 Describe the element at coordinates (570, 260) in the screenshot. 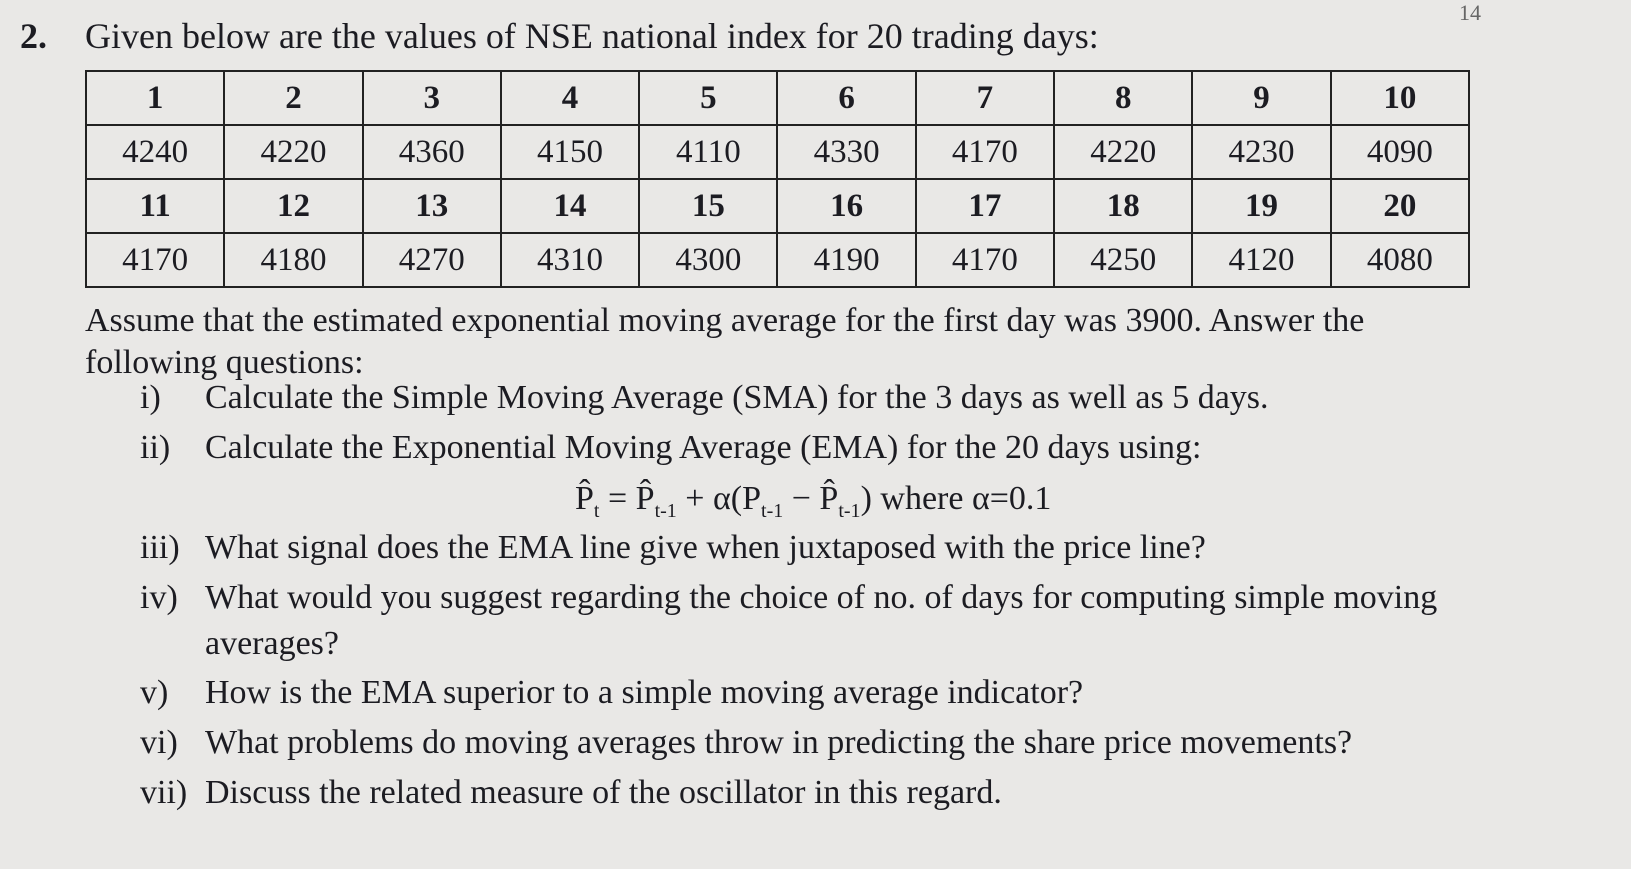

I see `table-cell: 4310` at that location.